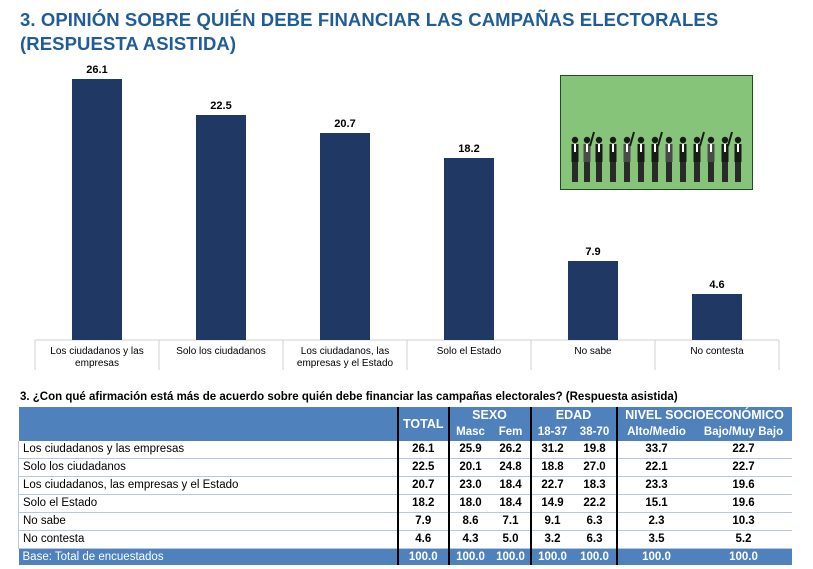 Image resolution: width=813 pixels, height=569 pixels. Describe the element at coordinates (470, 503) in the screenshot. I see `cell-masc: 18.0` at that location.